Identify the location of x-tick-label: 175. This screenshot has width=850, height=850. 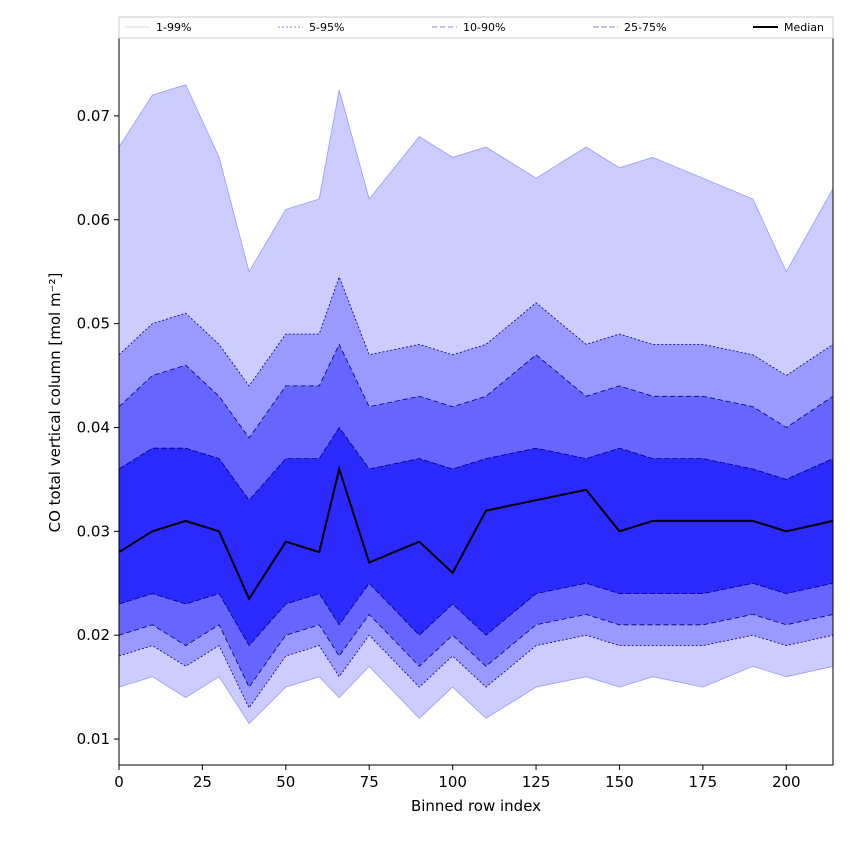
(703, 782).